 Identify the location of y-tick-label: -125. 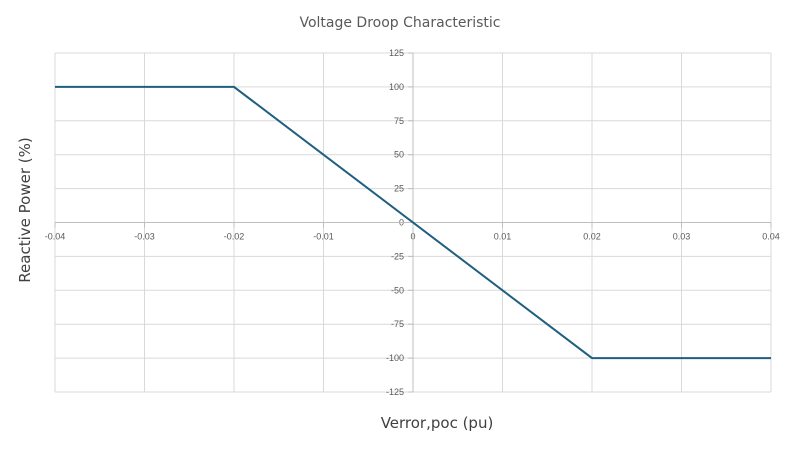
(395, 392).